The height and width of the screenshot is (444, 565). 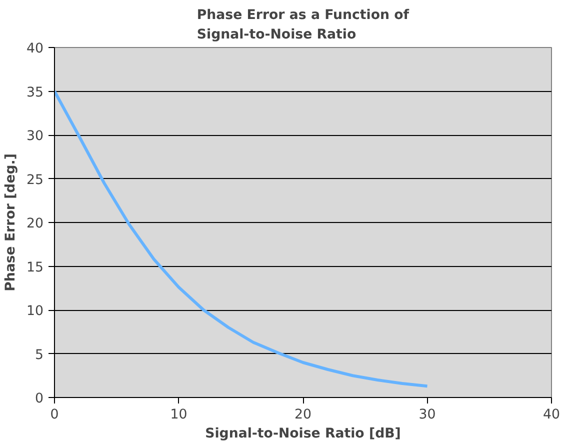 What do you see at coordinates (303, 434) in the screenshot?
I see `x-axis-title: Signal-to-Noise Ratio [dB]` at bounding box center [303, 434].